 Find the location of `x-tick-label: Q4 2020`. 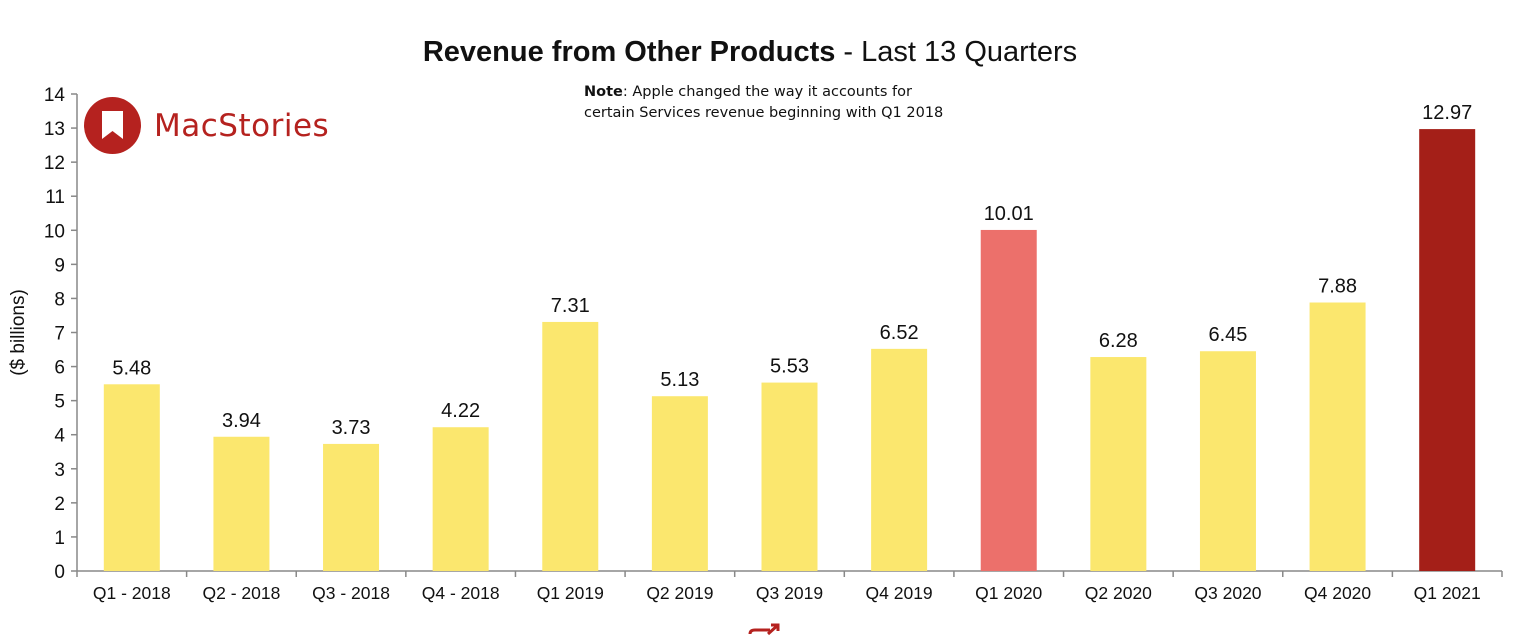

x-tick-label: Q4 2020 is located at coordinates (1337, 593).